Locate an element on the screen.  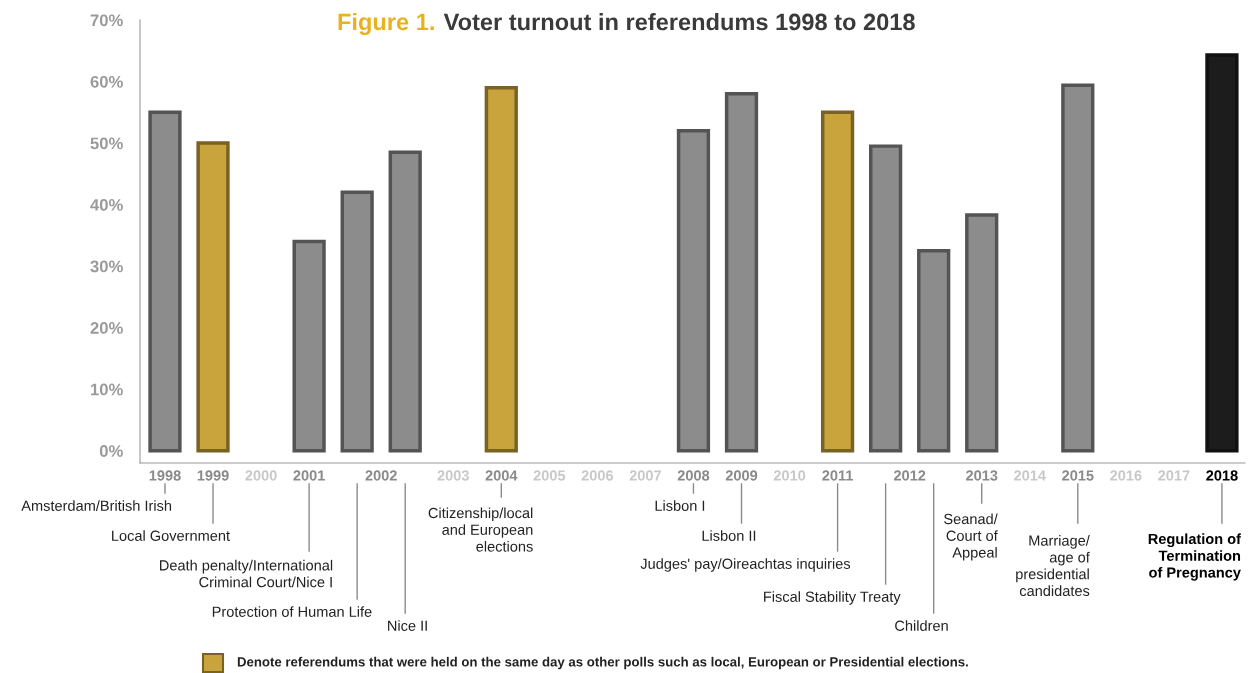
x-tick-label: 2015 is located at coordinates (1078, 475).